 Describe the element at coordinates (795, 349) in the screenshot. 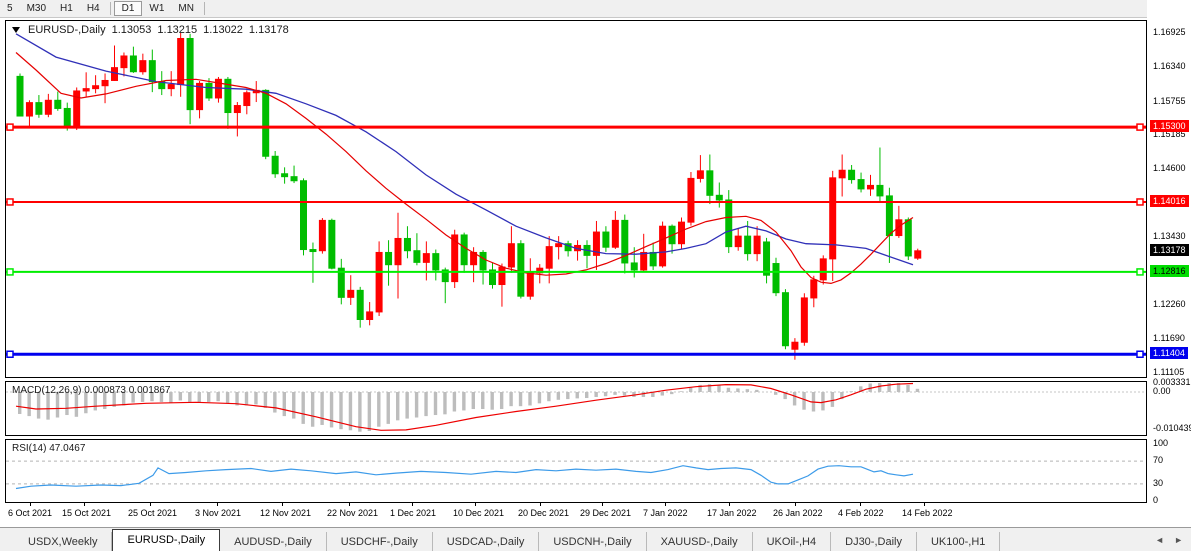

I see `candle-27-Jan` at that location.